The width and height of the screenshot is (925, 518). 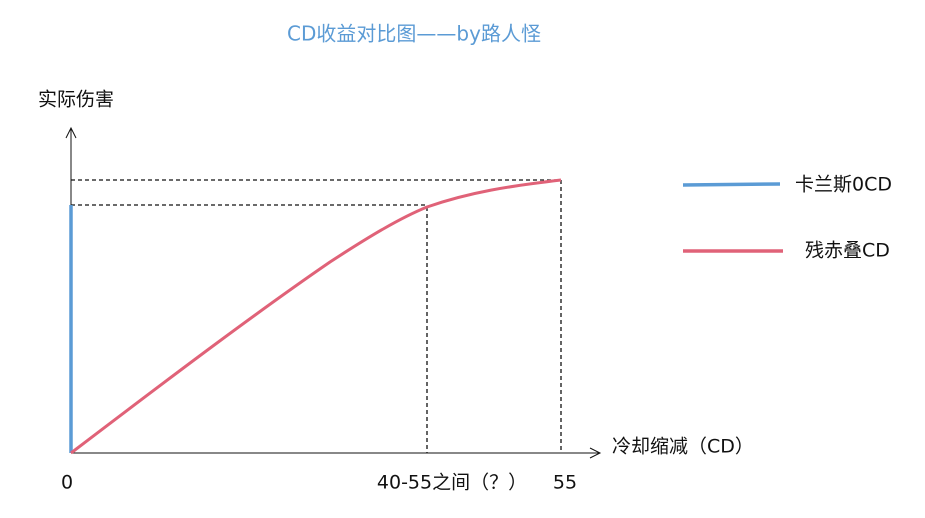 What do you see at coordinates (731, 184) in the screenshot?
I see `legend-swatch` at bounding box center [731, 184].